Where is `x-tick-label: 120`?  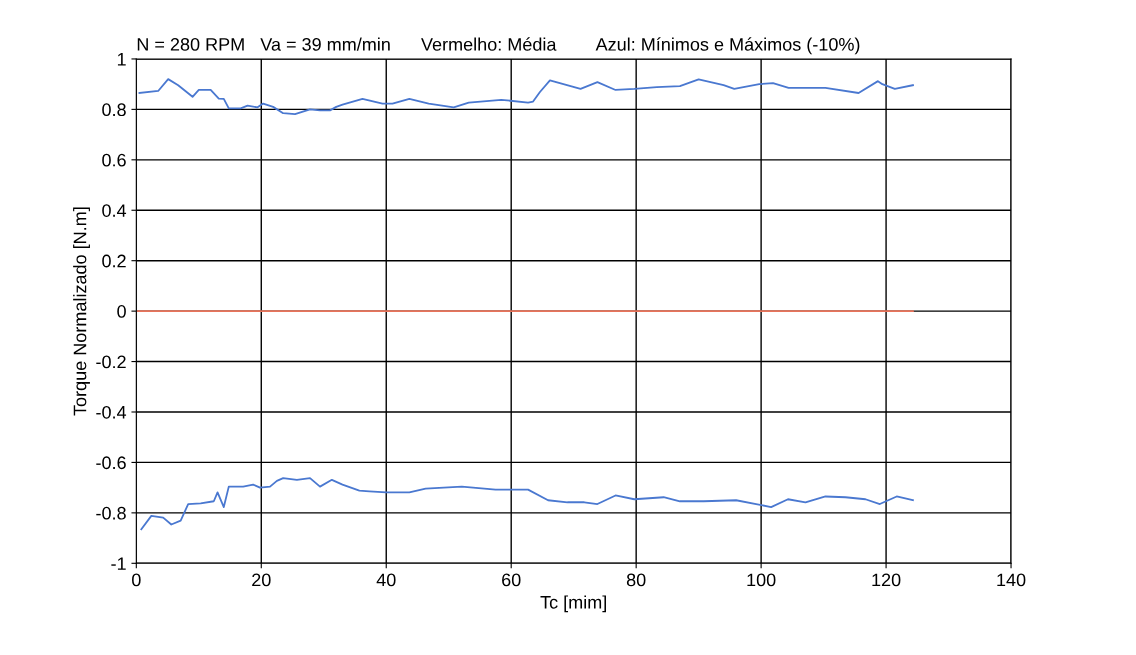
x-tick-label: 120 is located at coordinates (886, 580).